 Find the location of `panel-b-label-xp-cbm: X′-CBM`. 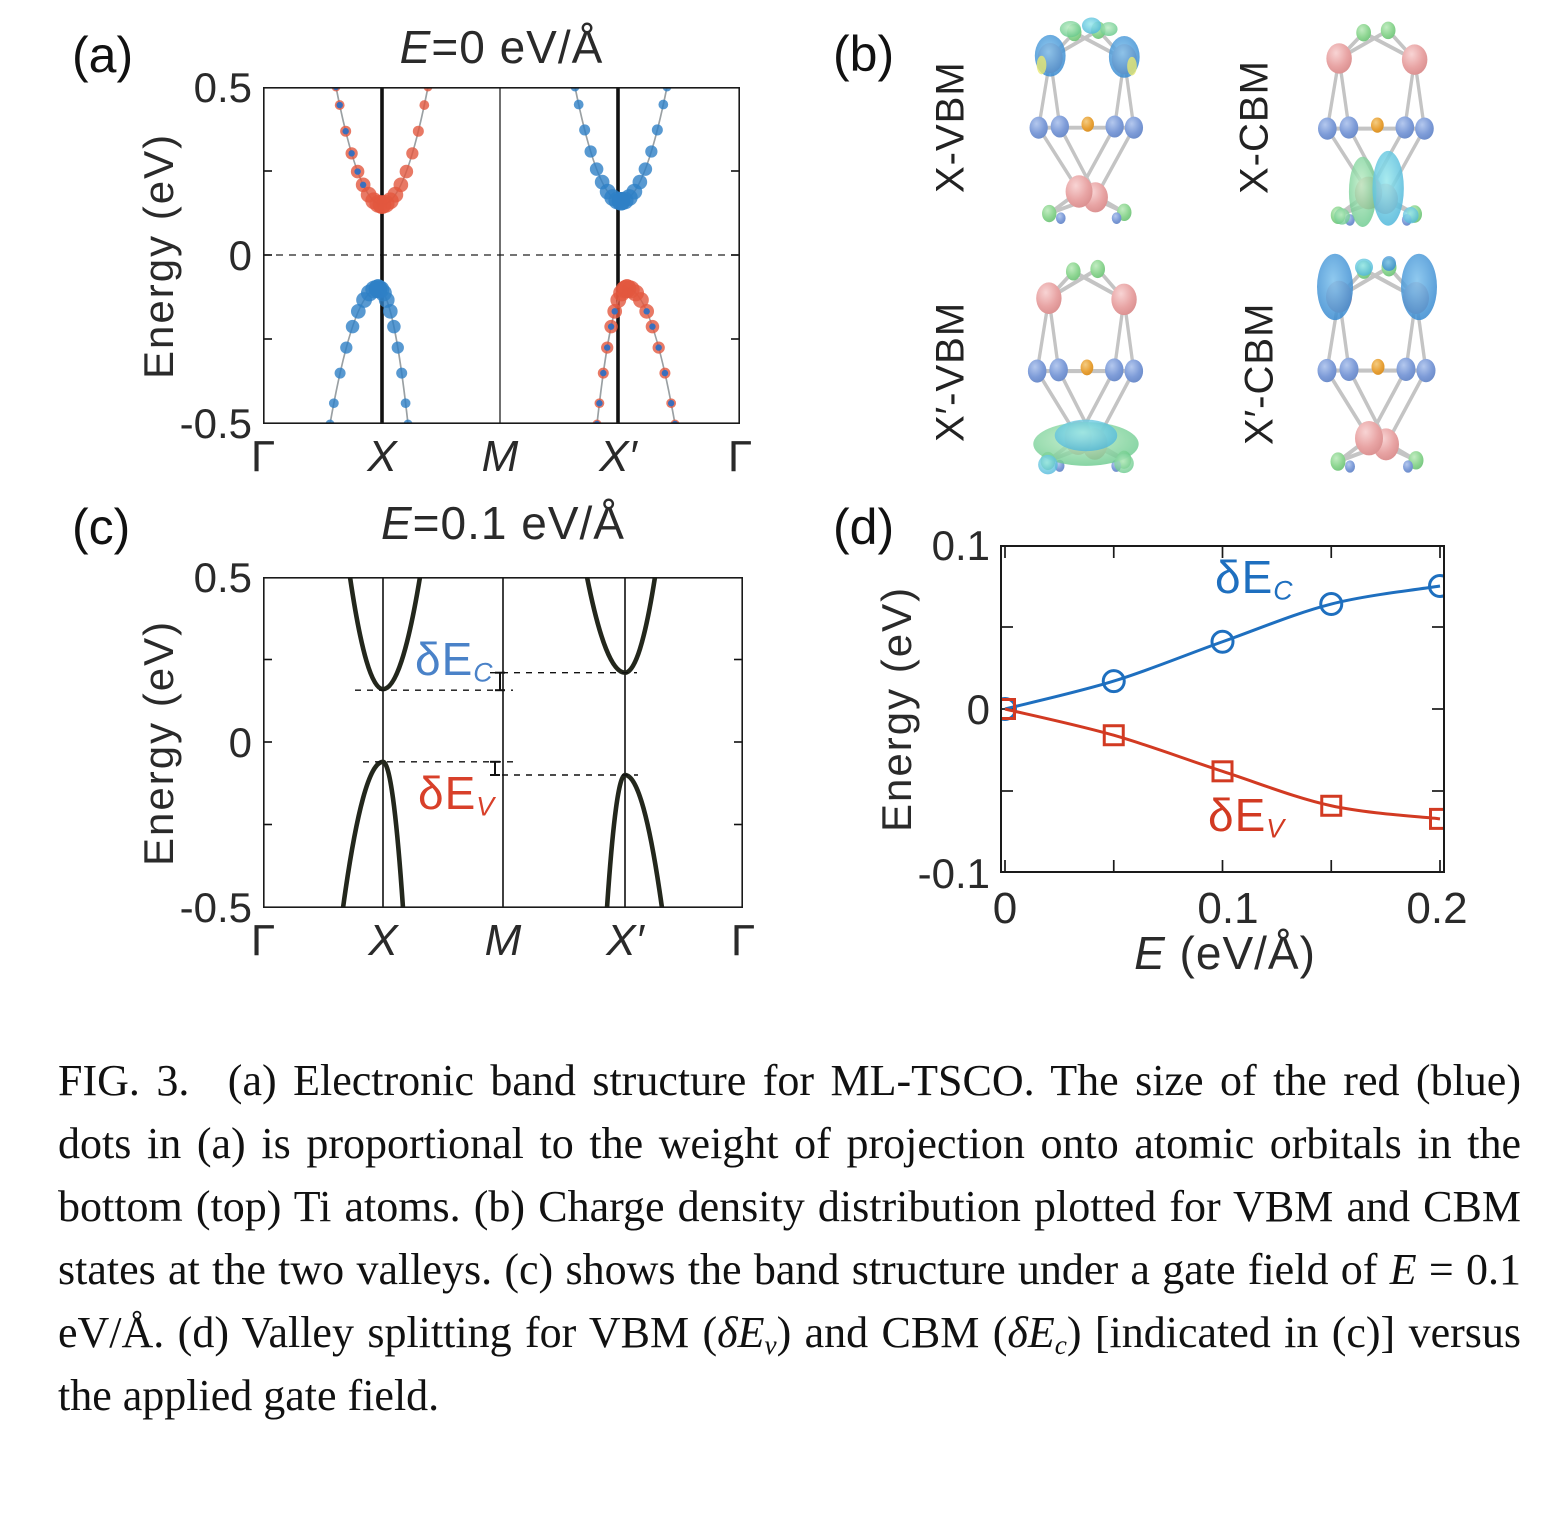

panel-b-label-xp-cbm: X′-CBM is located at coordinates (1259, 374).